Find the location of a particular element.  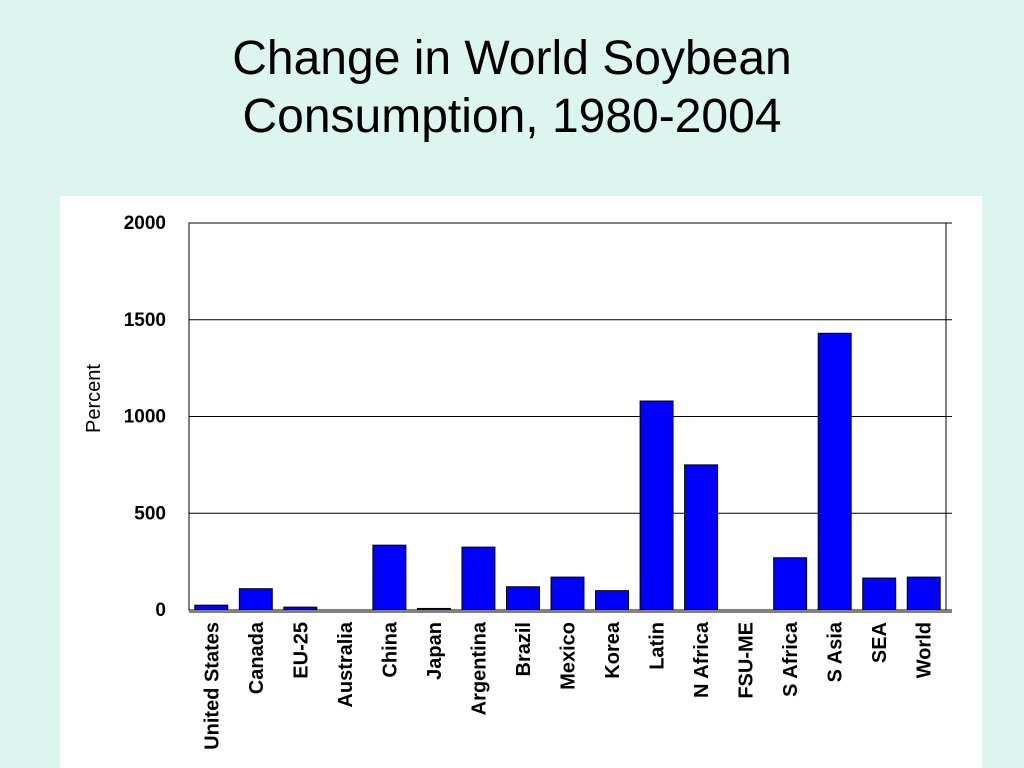

y-tick-label: 1000 is located at coordinates (145, 417).